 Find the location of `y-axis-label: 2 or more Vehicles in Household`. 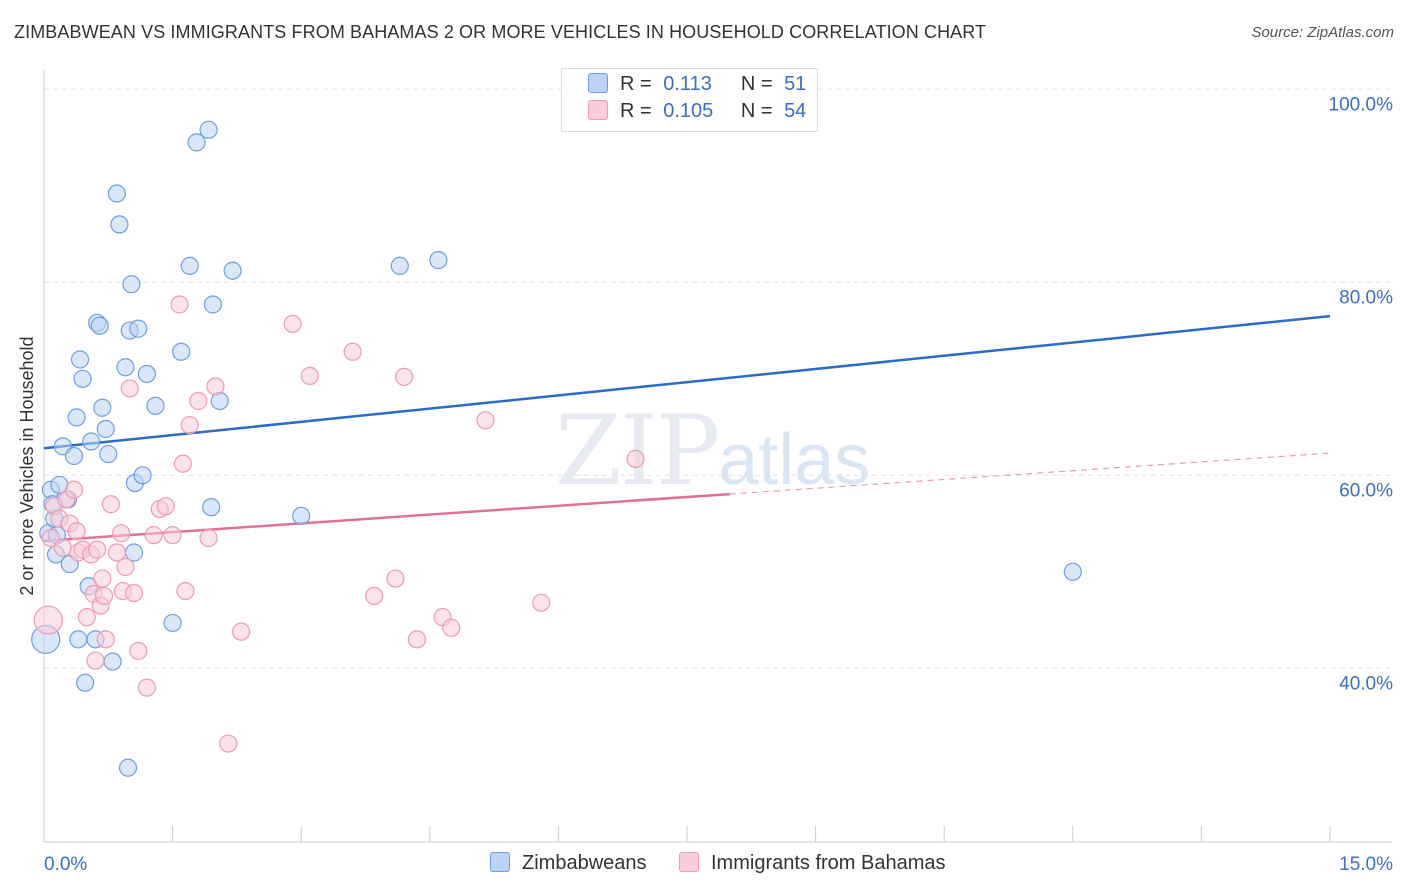

y-axis-label: 2 or more Vehicles in Household is located at coordinates (27, 465).